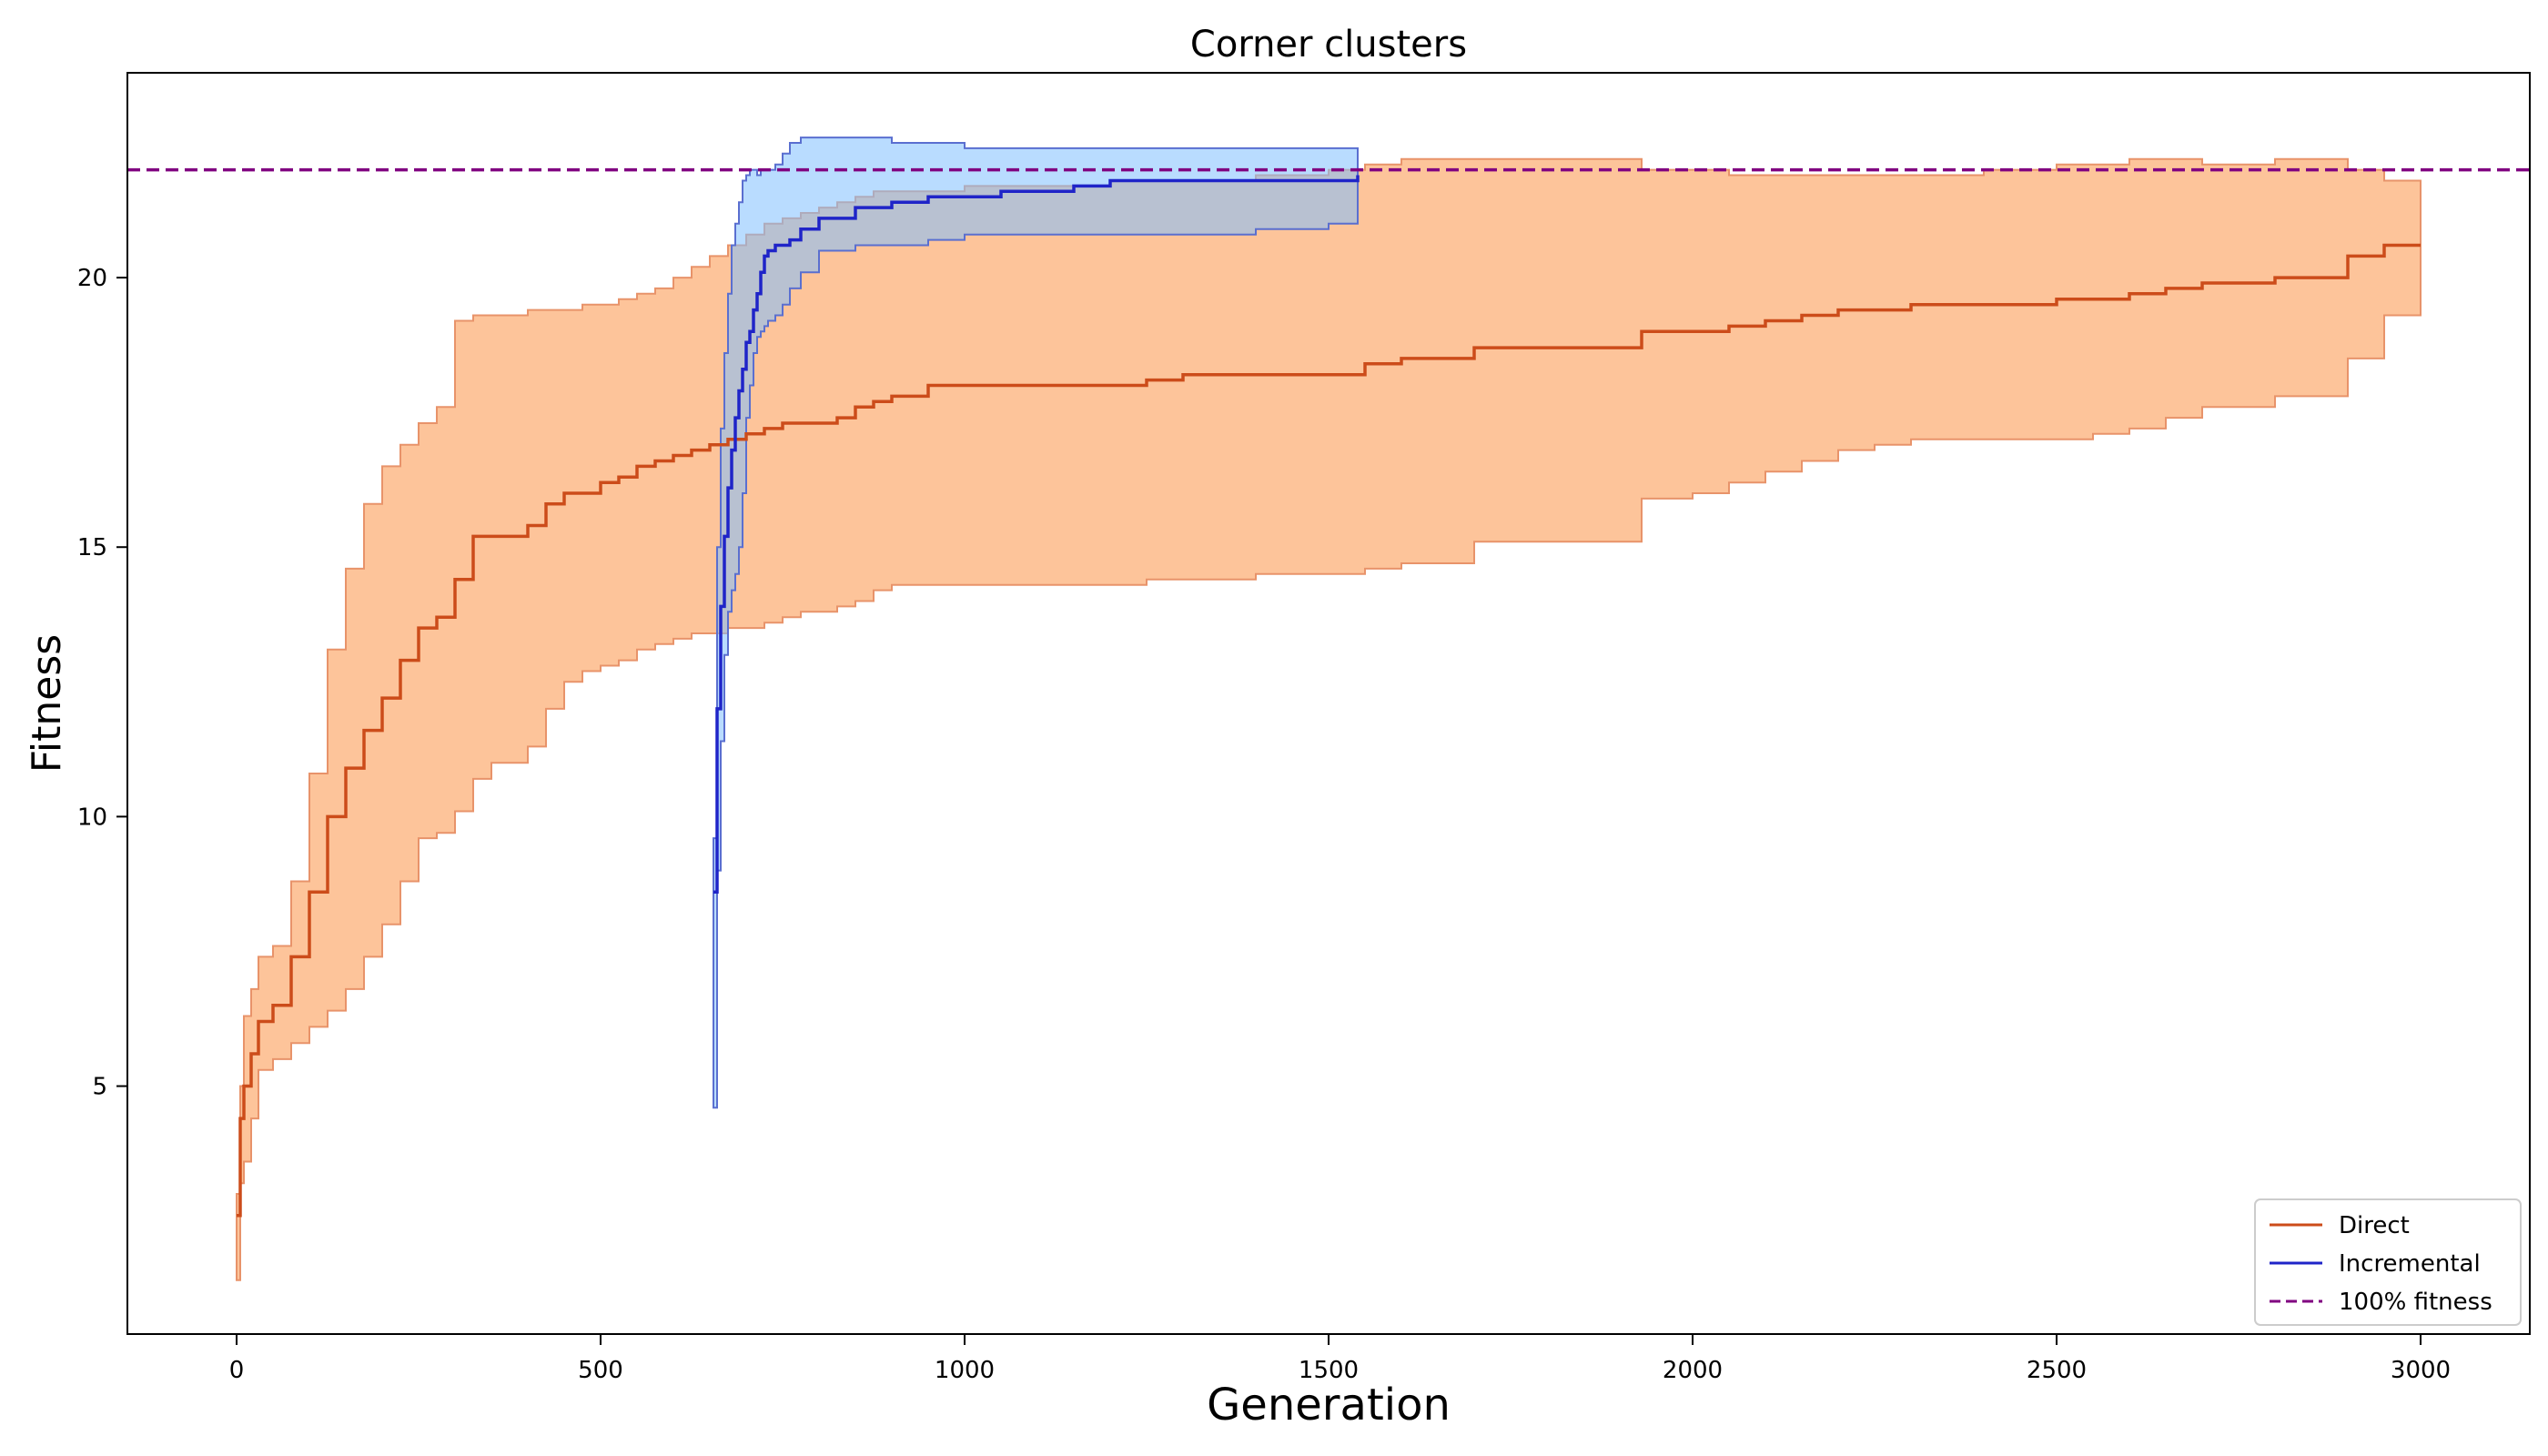 Image resolution: width=2548 pixels, height=1456 pixels. What do you see at coordinates (600, 1370) in the screenshot?
I see `x-tick-label-500: 500` at bounding box center [600, 1370].